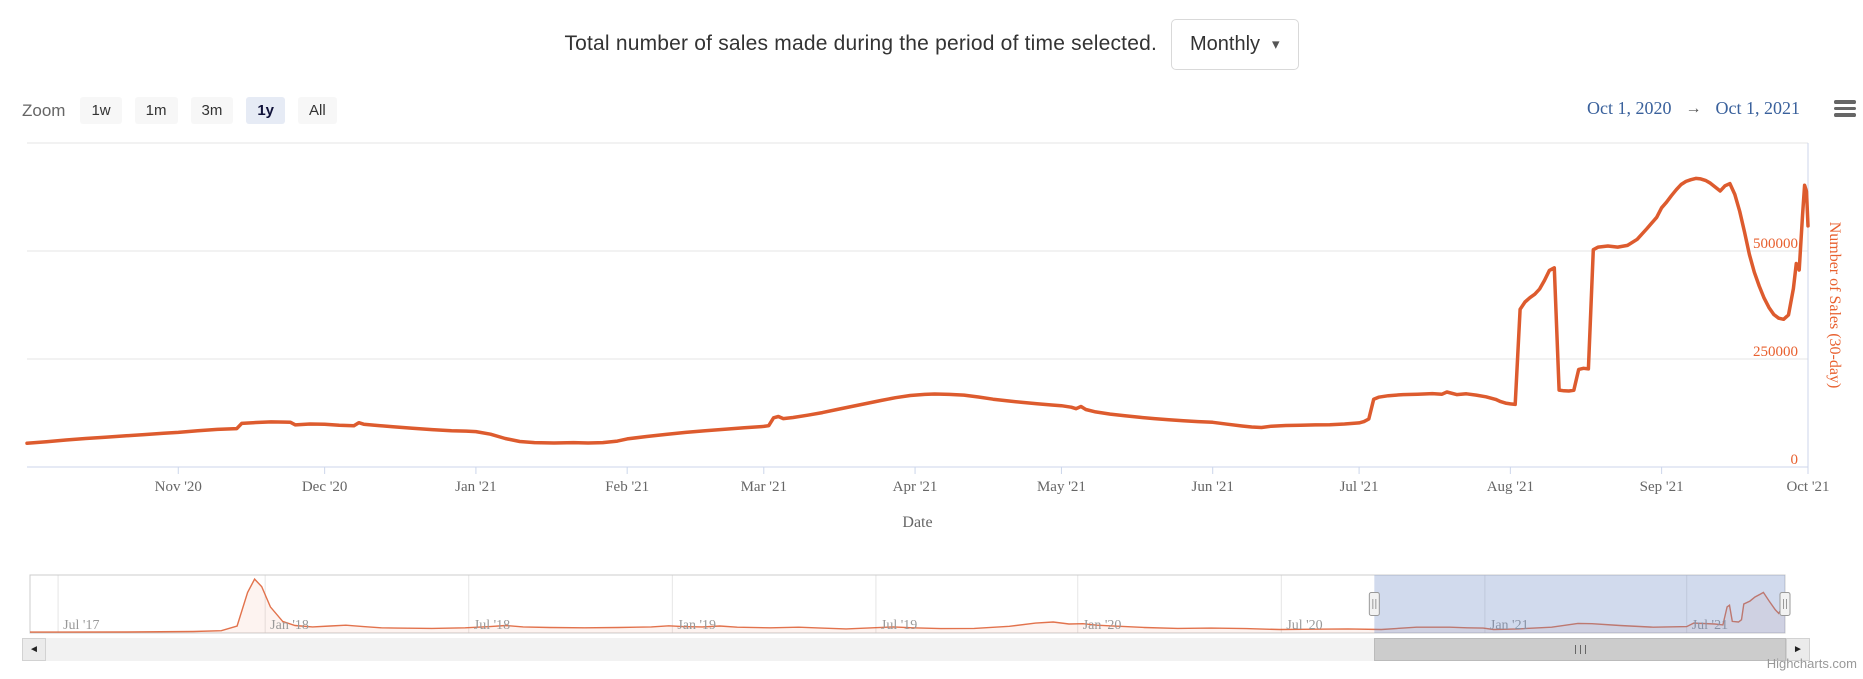  Describe the element at coordinates (1213, 487) in the screenshot. I see `x-axis-tick-label: Jun '21` at that location.